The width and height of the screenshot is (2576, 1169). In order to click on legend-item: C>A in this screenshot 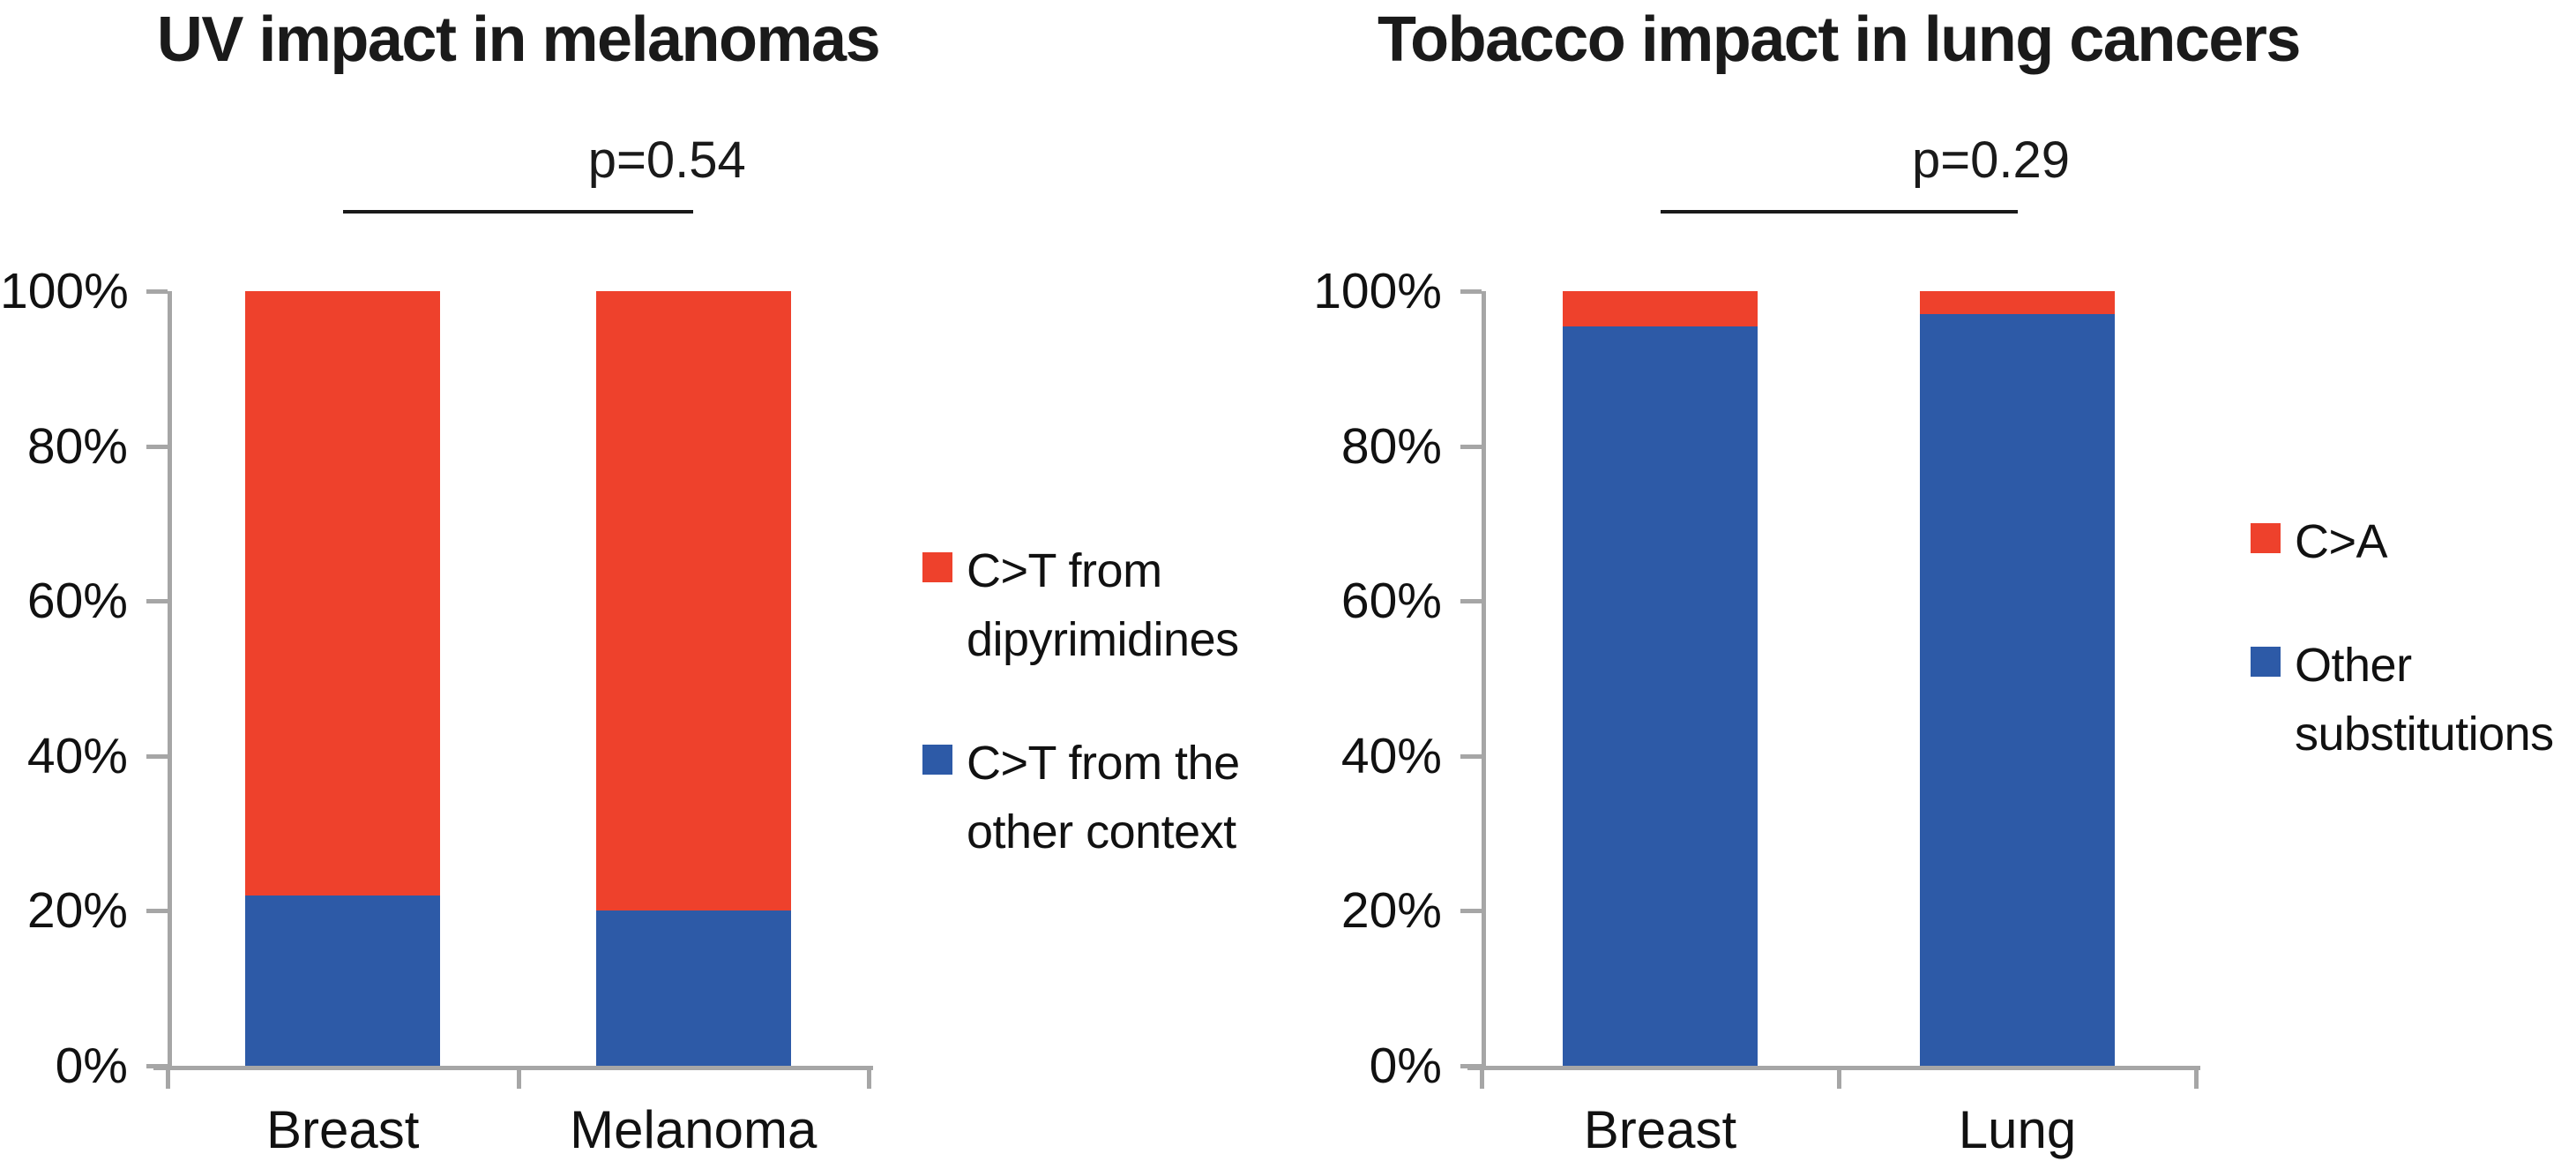, I will do `click(2402, 542)`.